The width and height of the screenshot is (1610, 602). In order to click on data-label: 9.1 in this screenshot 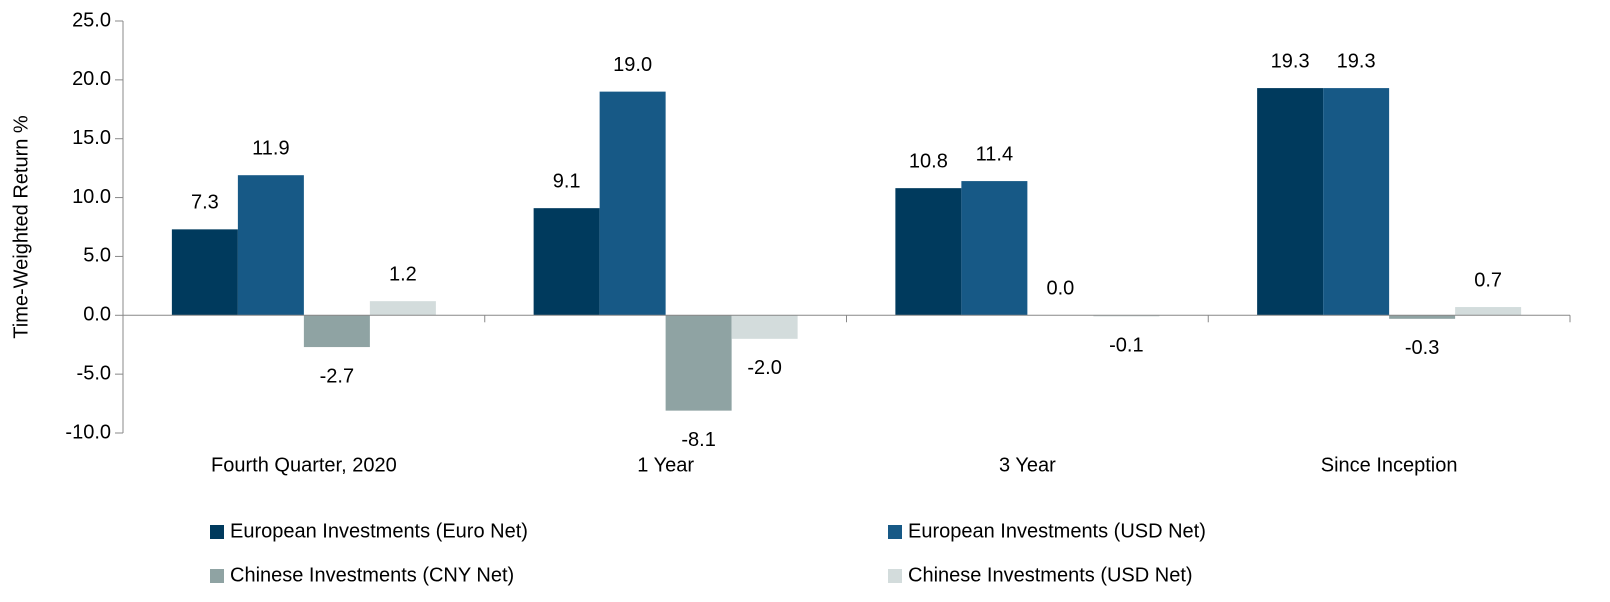, I will do `click(567, 181)`.